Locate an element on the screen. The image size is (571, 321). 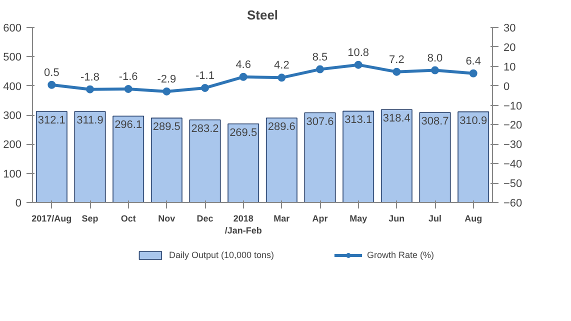
y2-tick-label: −40 is located at coordinates (513, 164).